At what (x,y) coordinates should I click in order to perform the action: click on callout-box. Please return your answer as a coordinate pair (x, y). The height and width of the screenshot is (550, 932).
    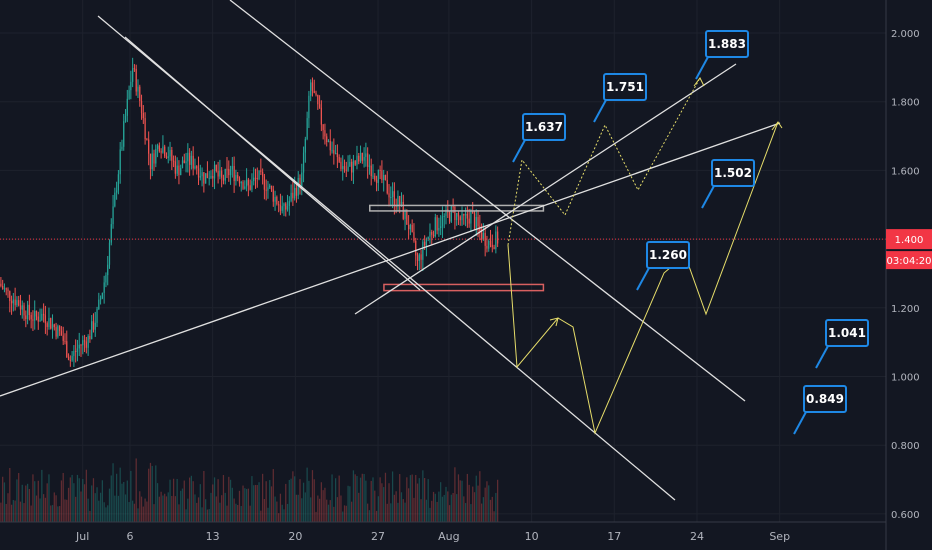
    Looking at the image, I should click on (544, 127).